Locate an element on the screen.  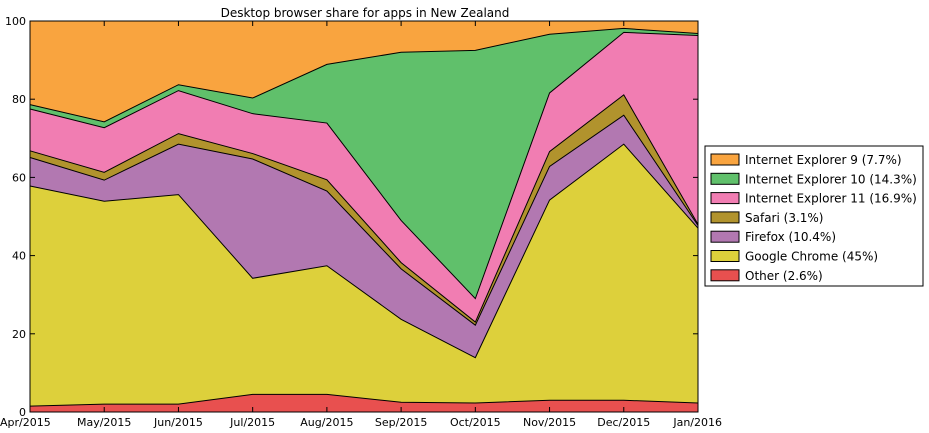
x-tick-label: Jun/2015 is located at coordinates (178, 422).